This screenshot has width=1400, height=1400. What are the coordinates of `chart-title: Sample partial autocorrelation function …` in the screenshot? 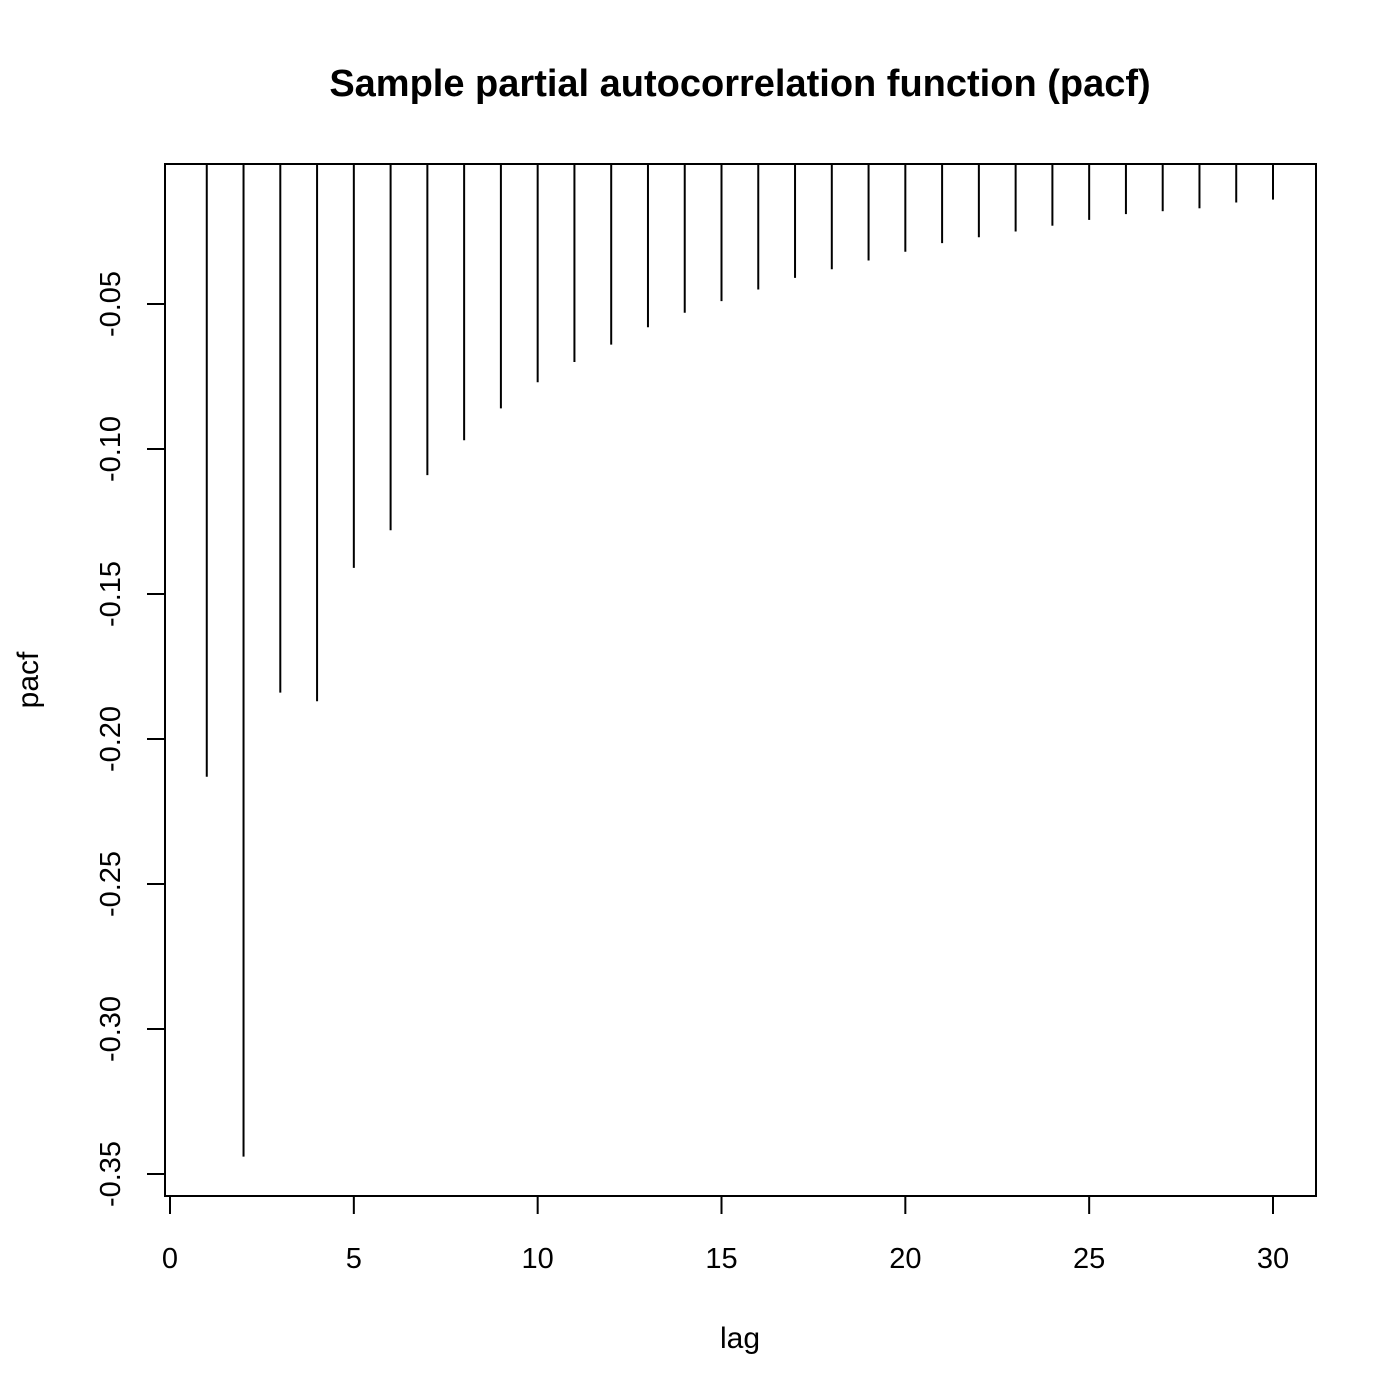 It's located at (739, 84).